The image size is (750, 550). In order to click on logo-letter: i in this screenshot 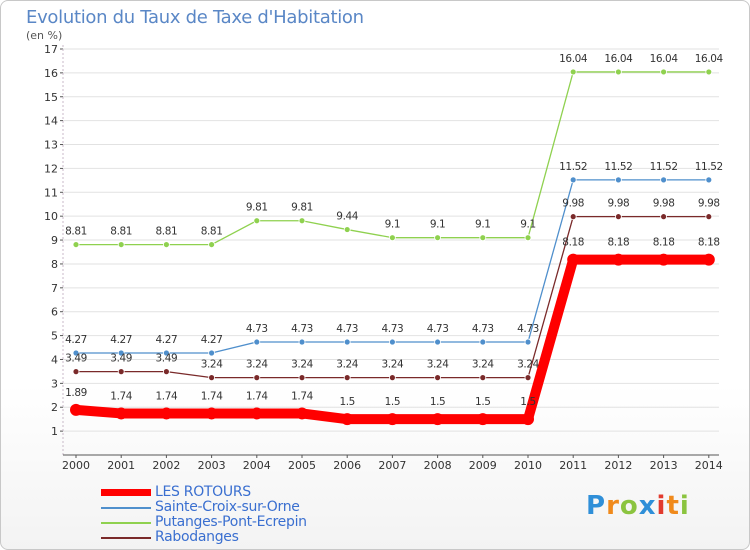, I will do `click(661, 506)`.